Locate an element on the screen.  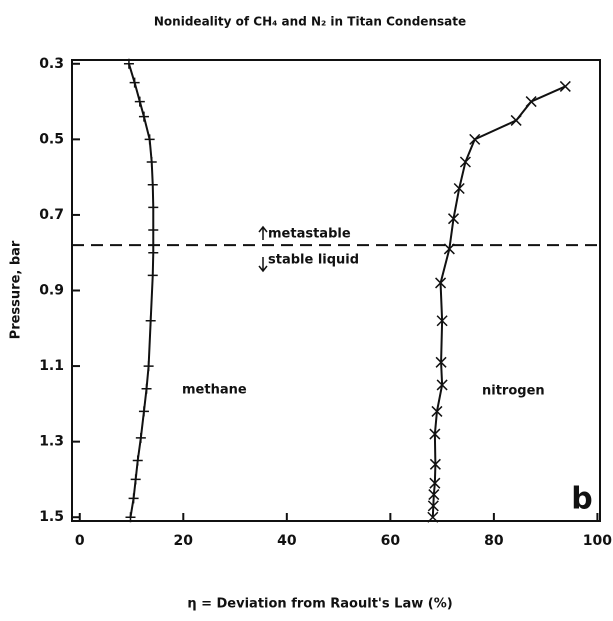
x-tick-label: 40 is located at coordinates (287, 541).